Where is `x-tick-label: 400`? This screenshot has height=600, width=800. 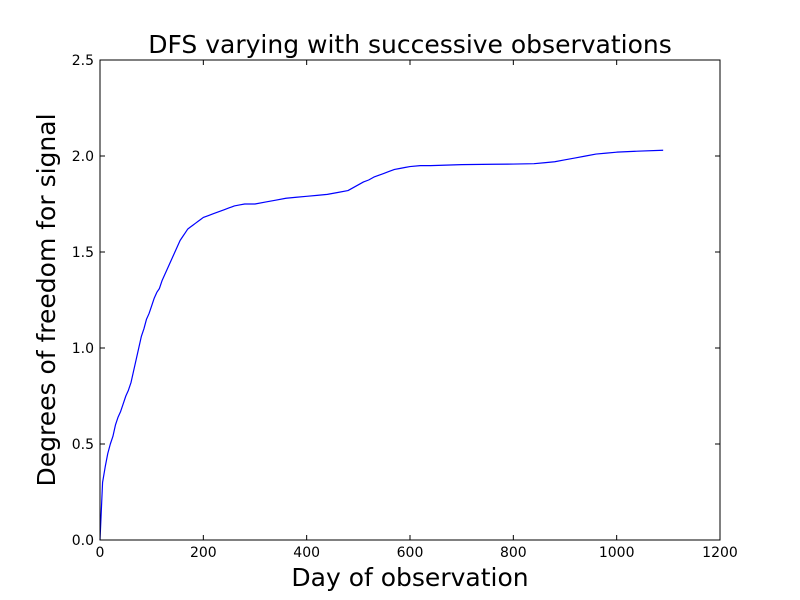 x-tick-label: 400 is located at coordinates (306, 553).